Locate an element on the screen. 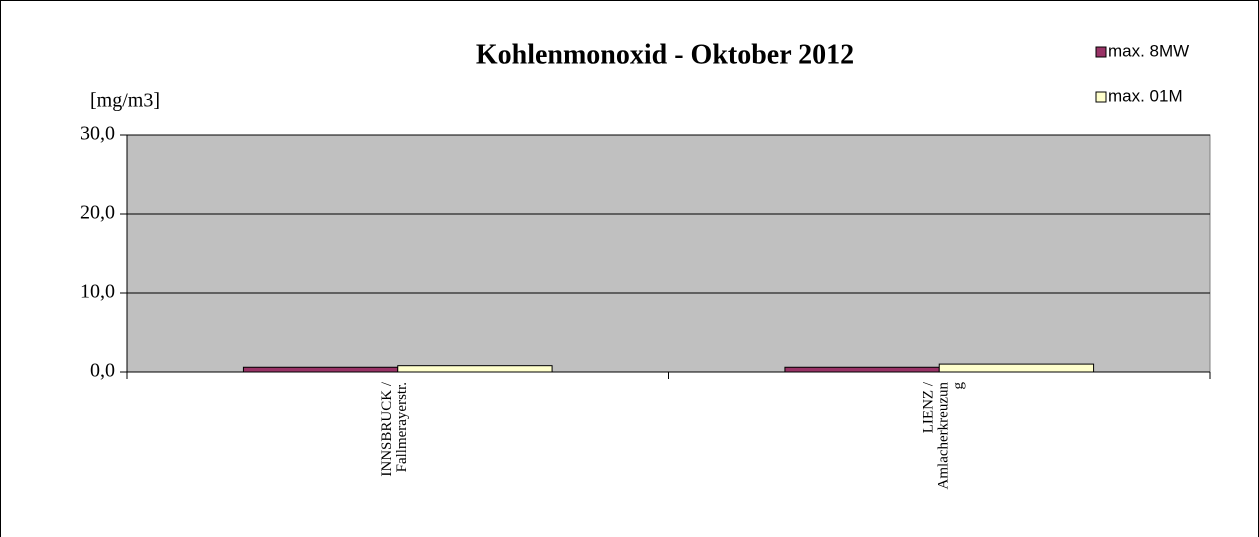 This screenshot has height=537, width=1259. y-tick-label: 20,0 is located at coordinates (97, 213).